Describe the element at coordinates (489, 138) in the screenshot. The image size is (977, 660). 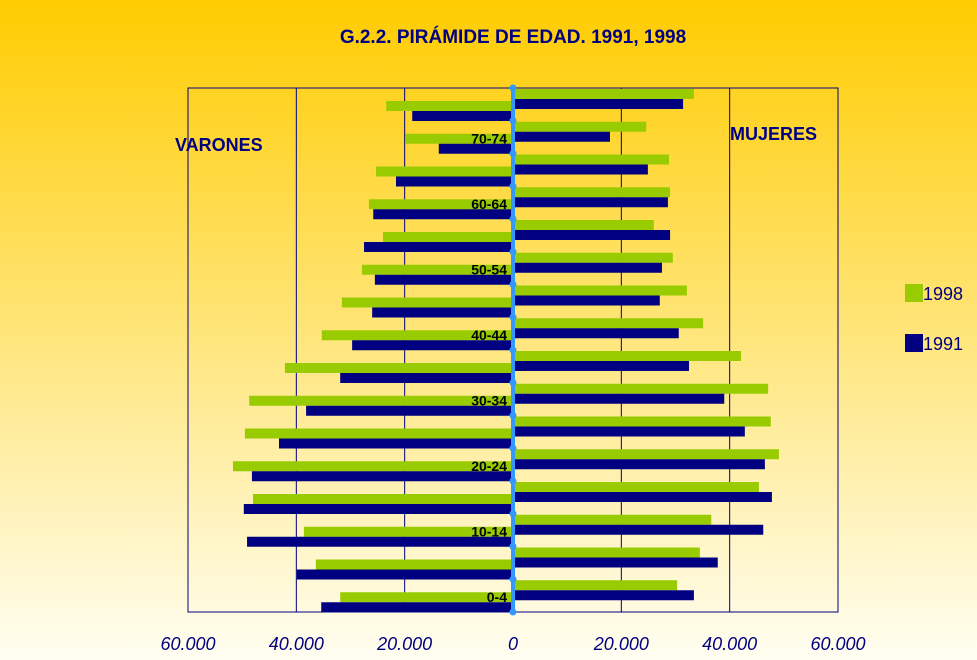
I see `category-label: 70-74` at that location.